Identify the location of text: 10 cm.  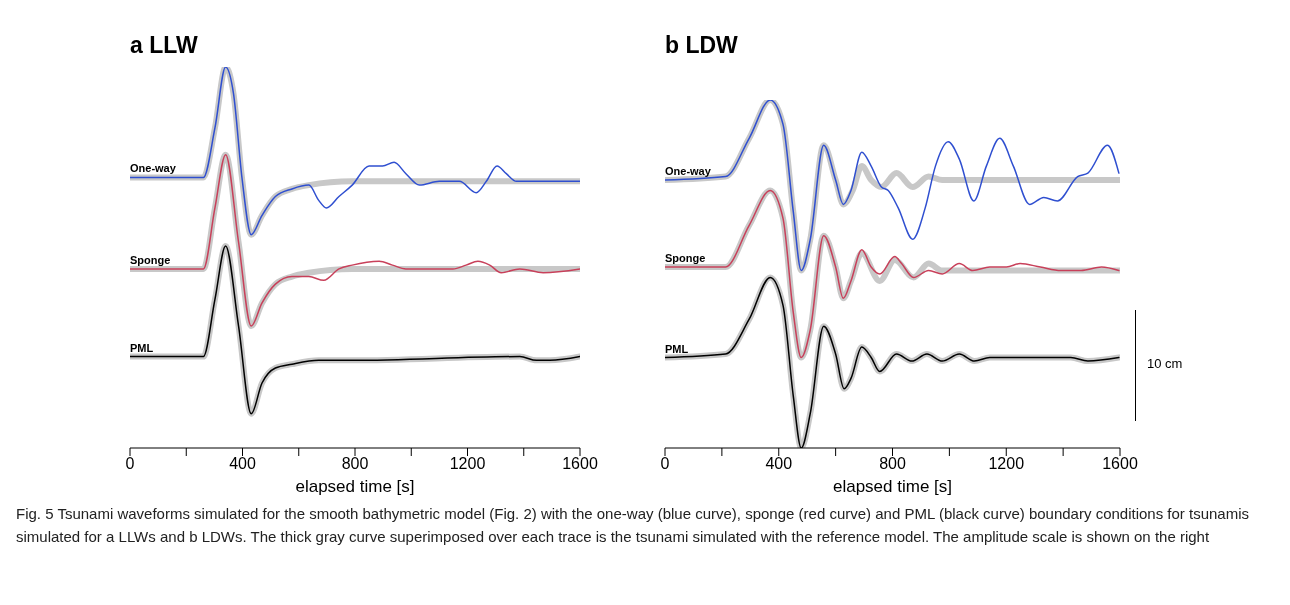
(1165, 363).